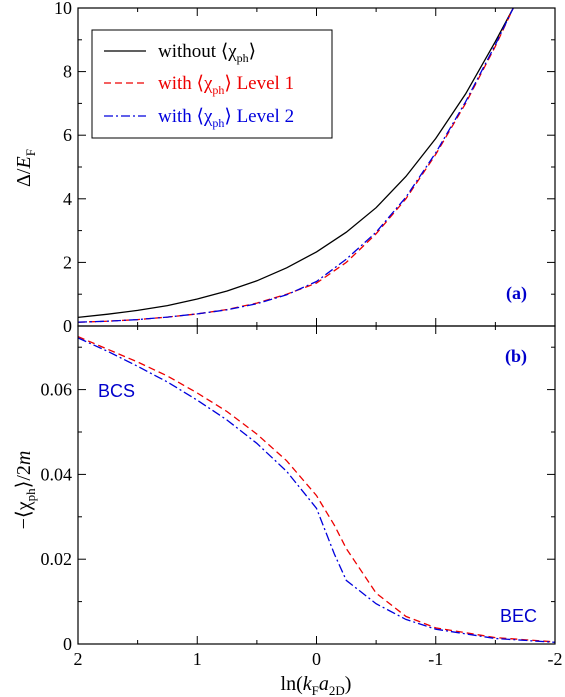  I want to click on x-tick-label: -2, so click(555, 659).